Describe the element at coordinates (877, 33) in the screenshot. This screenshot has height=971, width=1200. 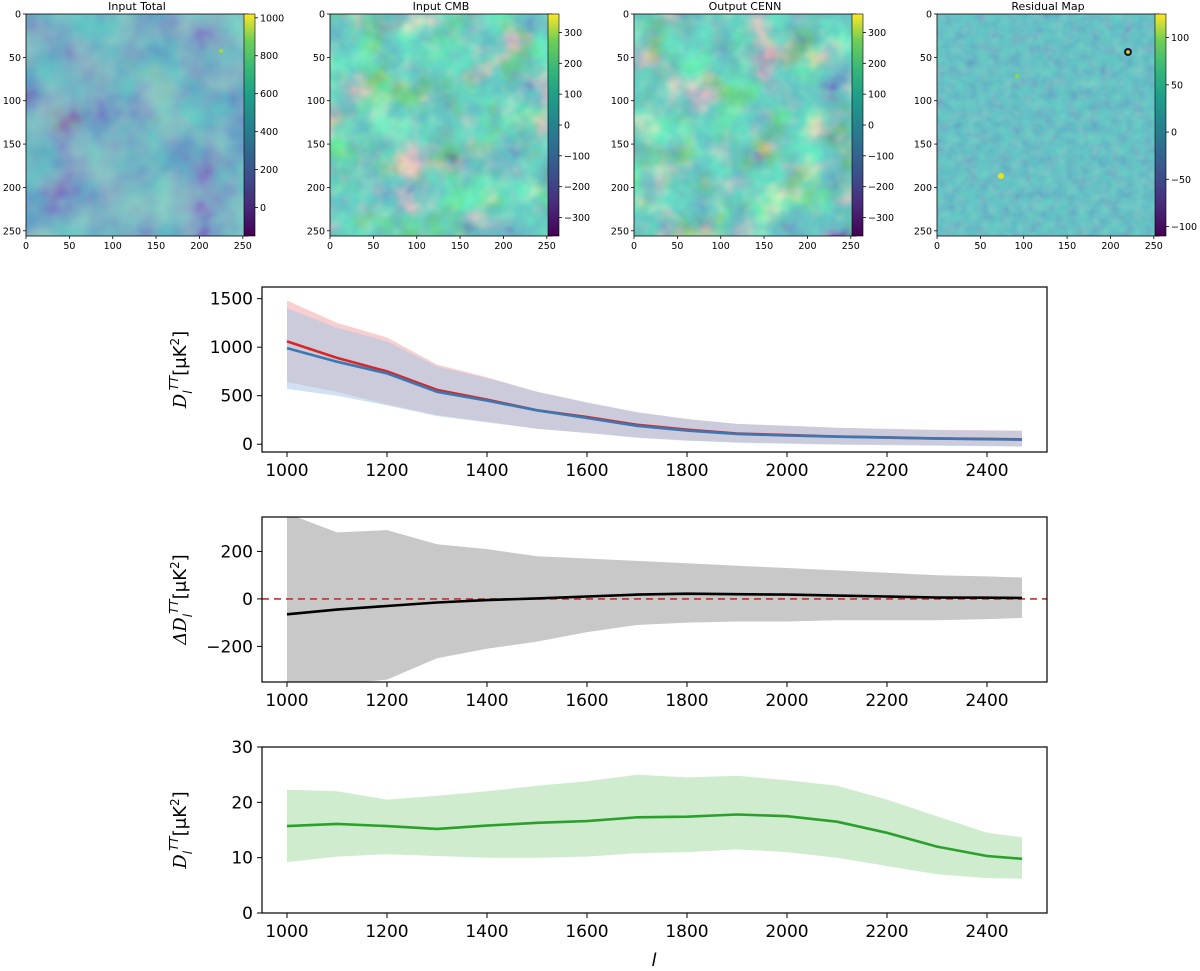
I see `colorbar-tick-label: 300` at that location.